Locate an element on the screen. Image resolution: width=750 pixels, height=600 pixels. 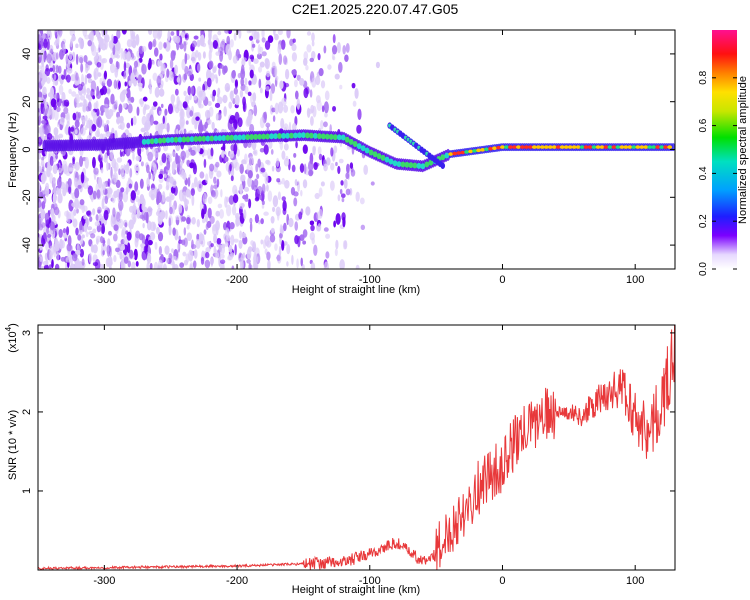
colorbar-label: Normalized spectral amplitude is located at coordinates (743, 150).